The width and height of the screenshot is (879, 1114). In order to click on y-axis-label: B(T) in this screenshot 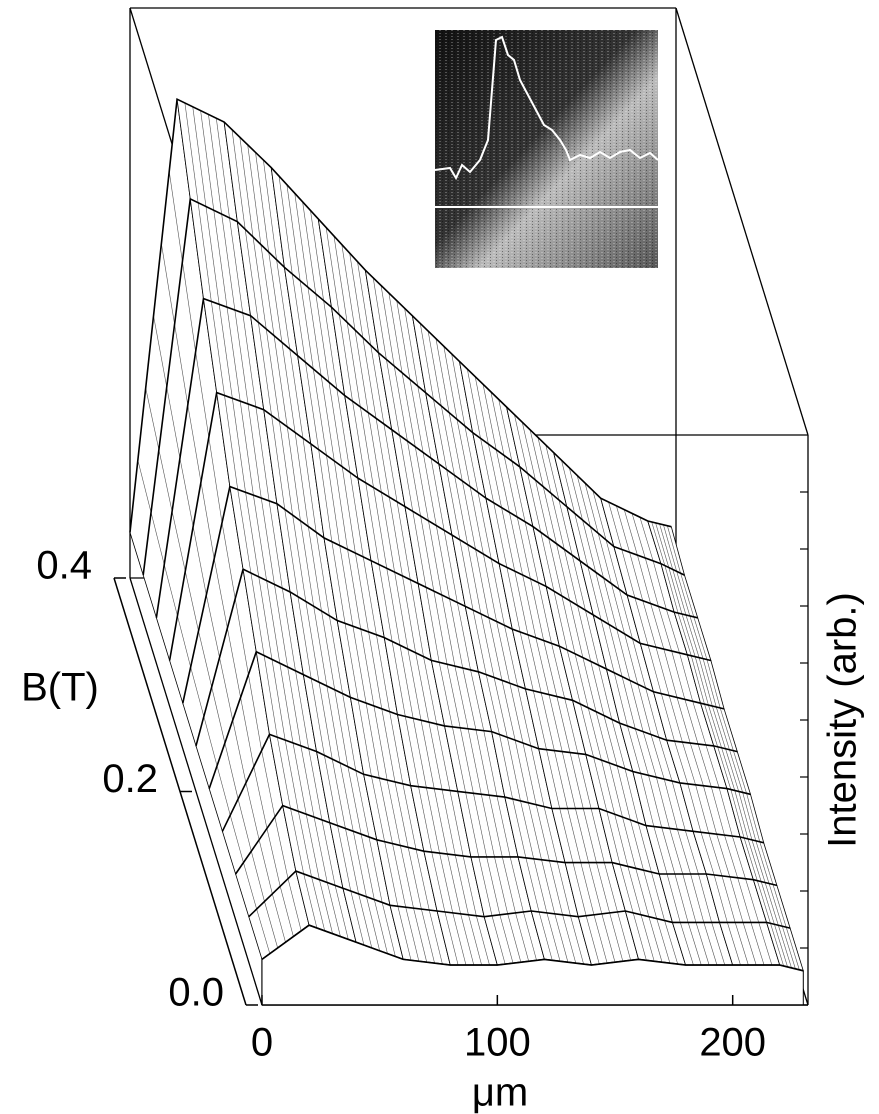, I will do `click(60, 688)`.